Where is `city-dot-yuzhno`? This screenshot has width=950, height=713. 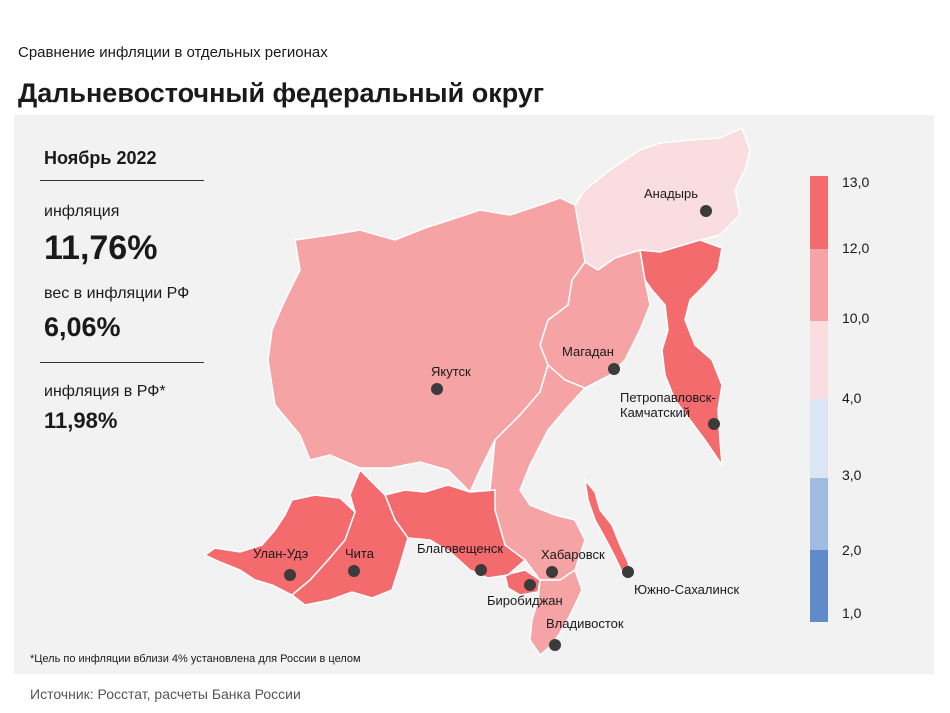 city-dot-yuzhno is located at coordinates (628, 572).